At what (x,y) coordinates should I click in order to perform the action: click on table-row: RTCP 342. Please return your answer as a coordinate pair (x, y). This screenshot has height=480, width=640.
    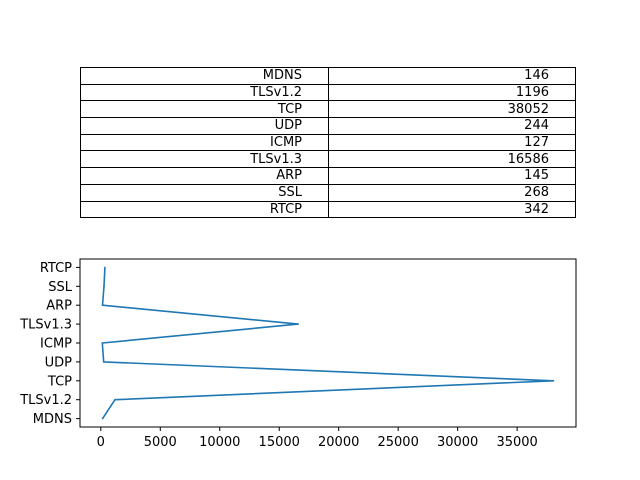
    Looking at the image, I should click on (328, 209).